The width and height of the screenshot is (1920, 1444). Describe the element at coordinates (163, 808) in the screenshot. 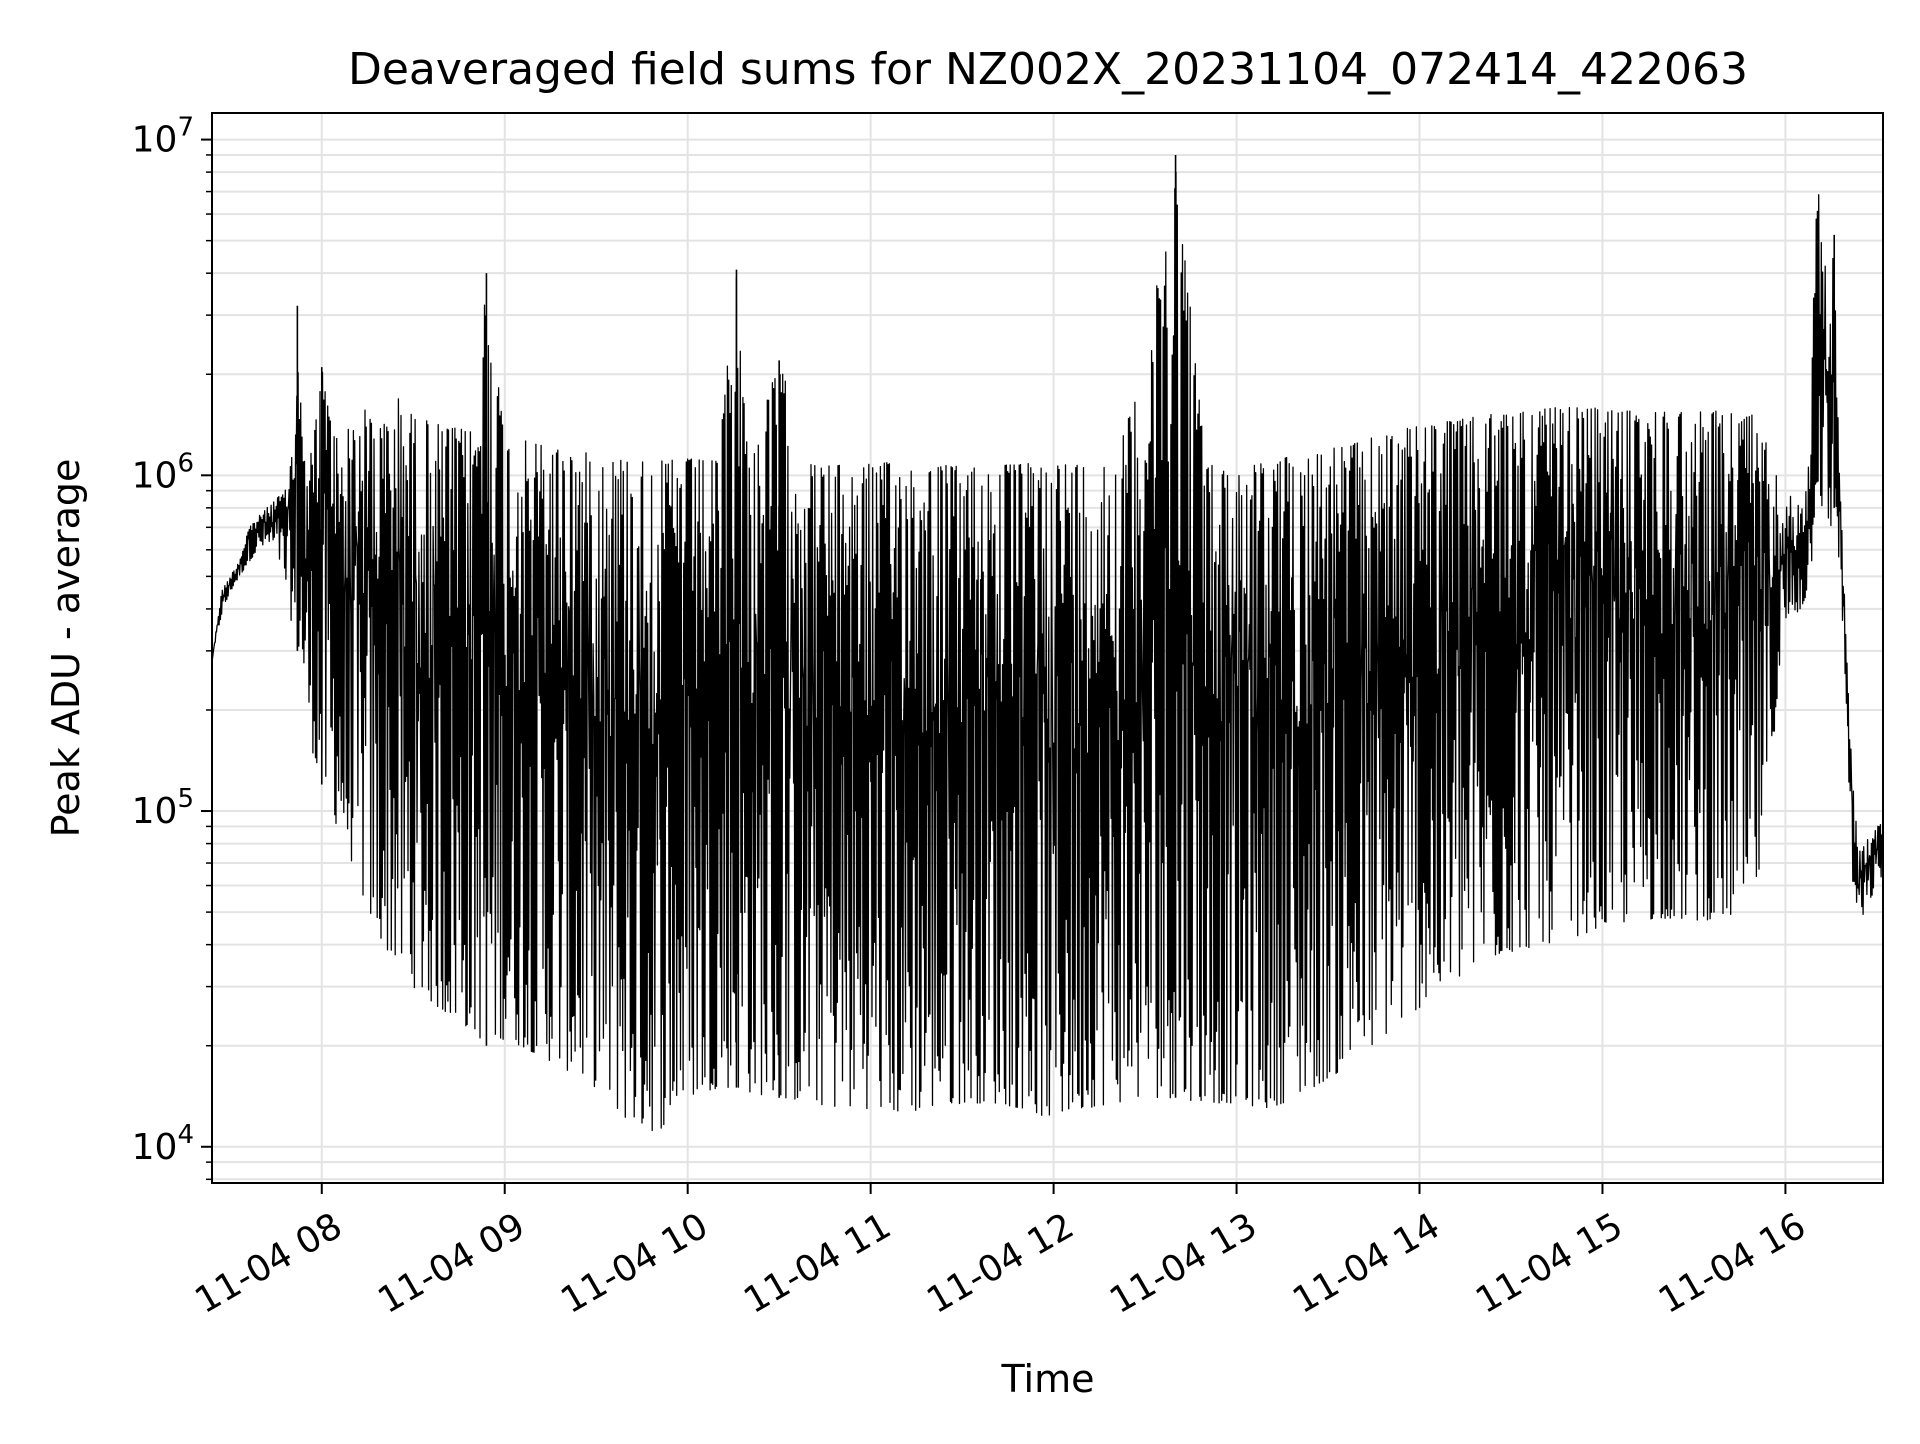

I see `y-tick-label: 10⁵` at that location.